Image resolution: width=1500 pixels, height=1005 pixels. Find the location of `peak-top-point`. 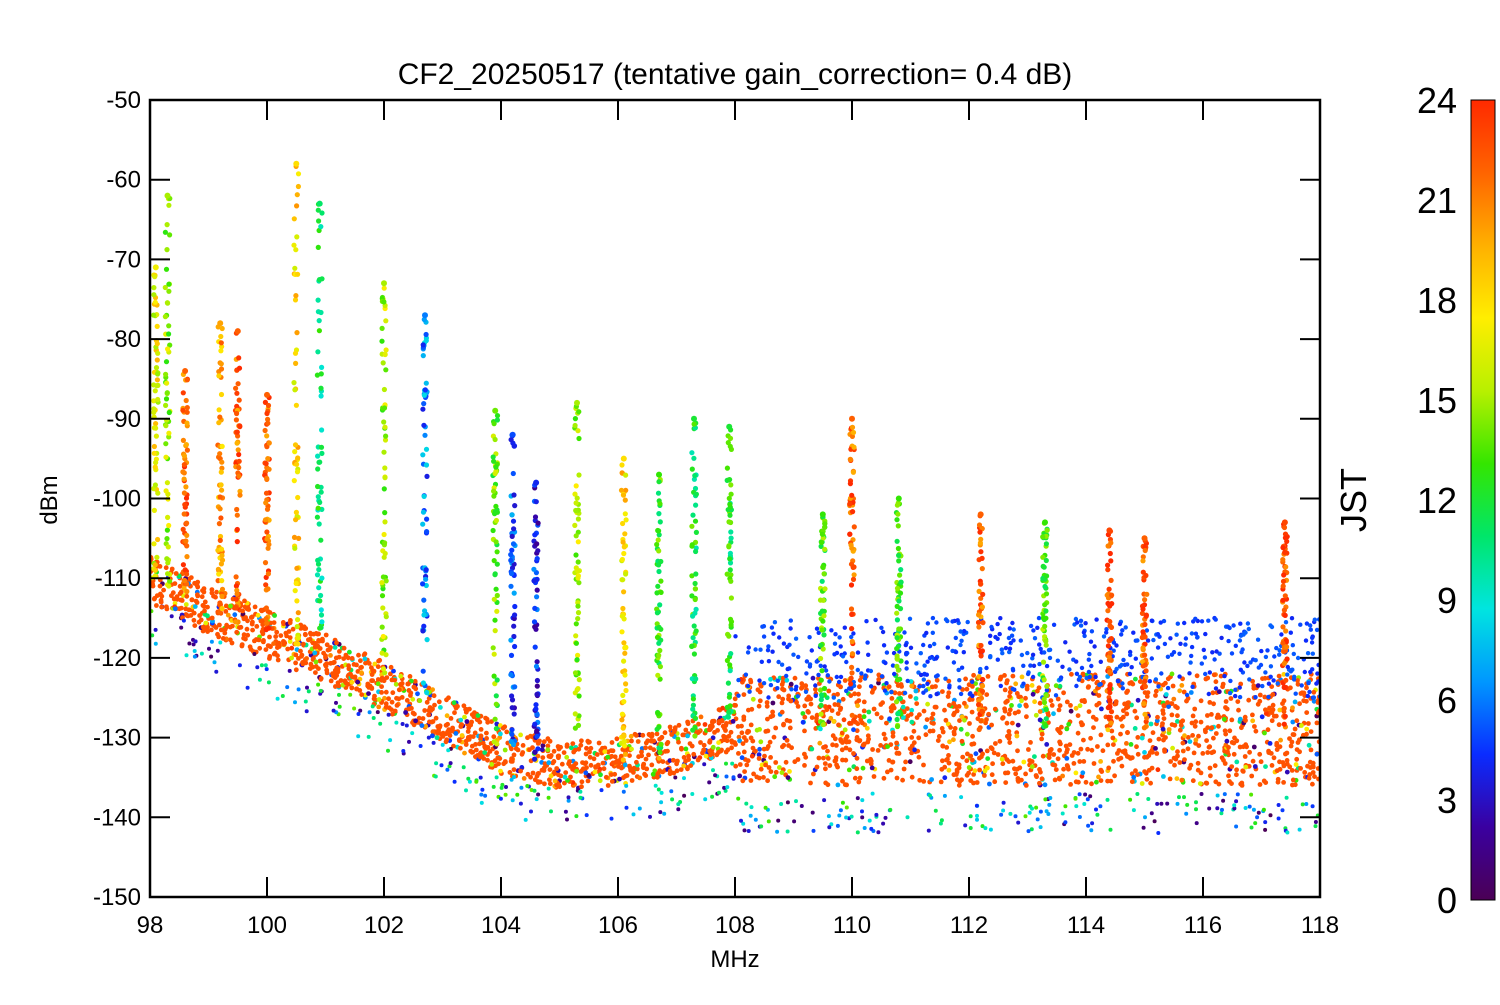

peak-top-point is located at coordinates (852, 418).